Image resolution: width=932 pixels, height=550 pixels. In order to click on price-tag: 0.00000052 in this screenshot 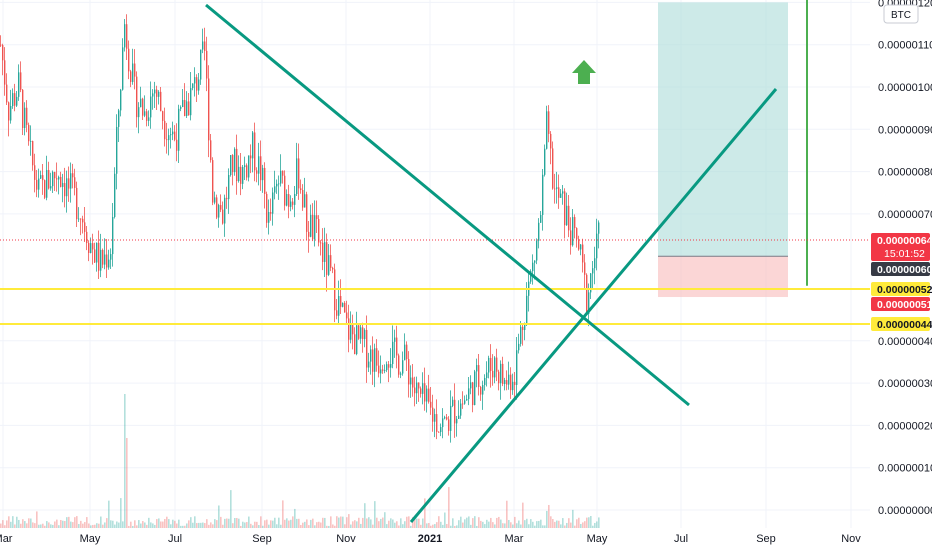, I will do `click(901, 289)`.